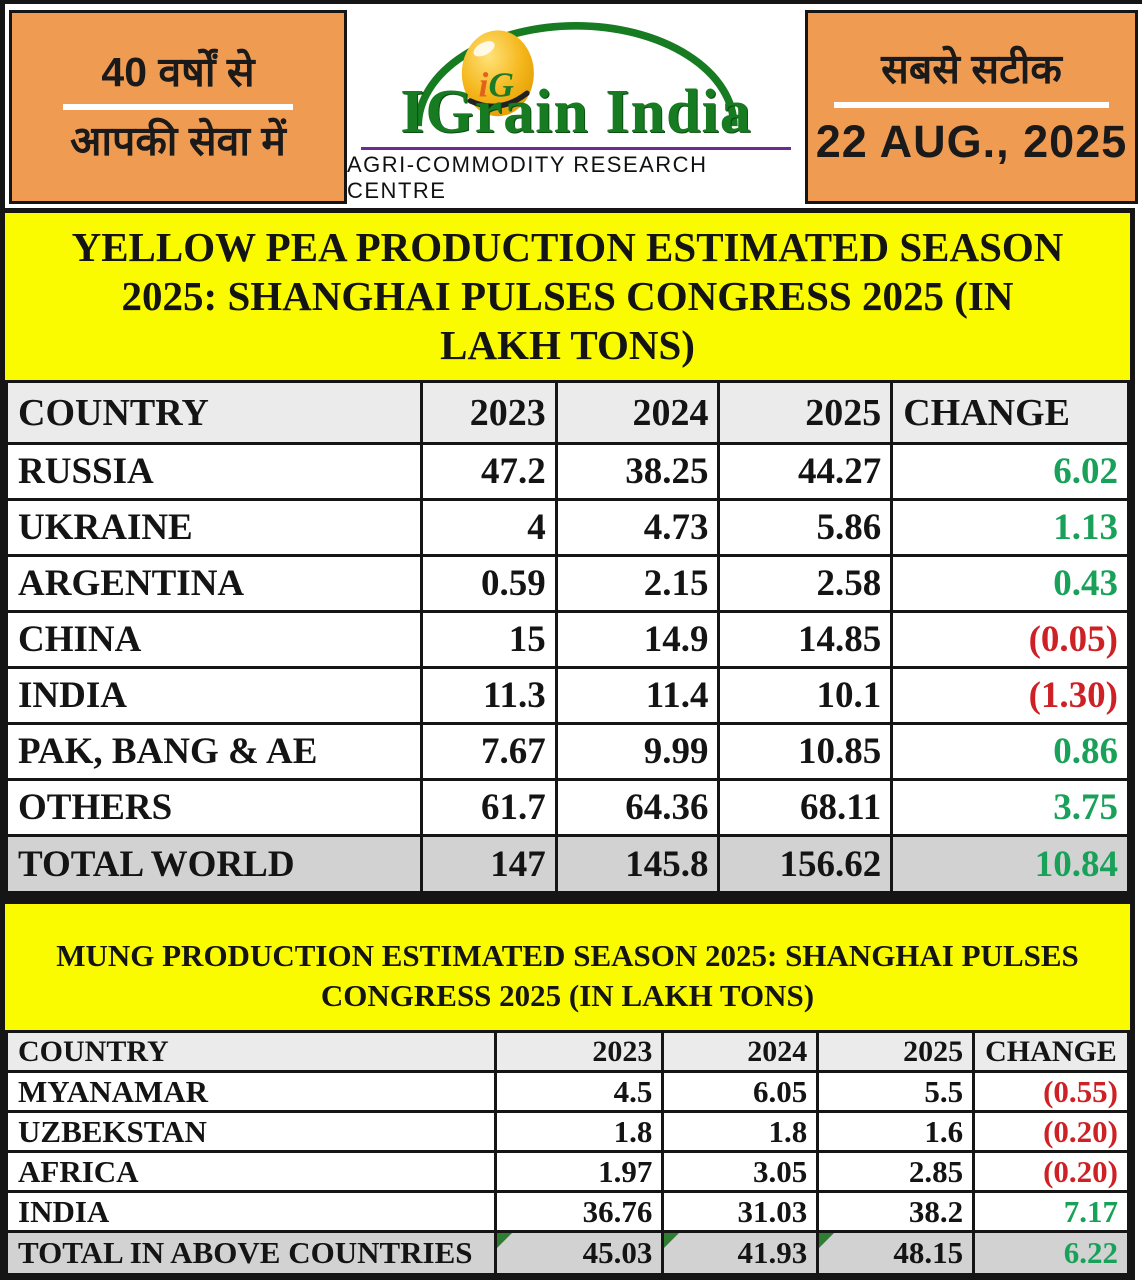 This screenshot has height=1280, width=1142. What do you see at coordinates (251, 1171) in the screenshot?
I see `country-cell: AFRICA` at bounding box center [251, 1171].